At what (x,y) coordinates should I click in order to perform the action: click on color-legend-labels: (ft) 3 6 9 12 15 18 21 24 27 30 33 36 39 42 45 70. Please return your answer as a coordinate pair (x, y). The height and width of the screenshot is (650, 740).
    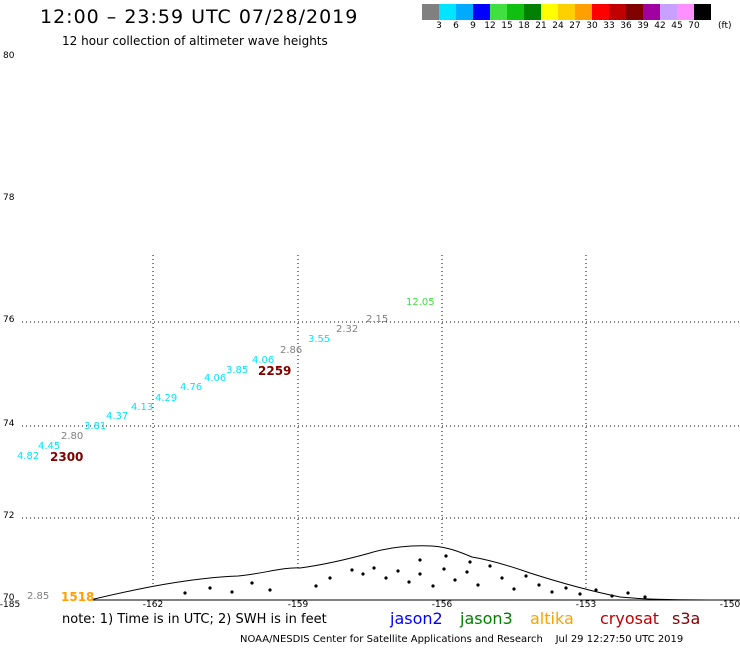
    Looking at the image, I should click on (581, 27).